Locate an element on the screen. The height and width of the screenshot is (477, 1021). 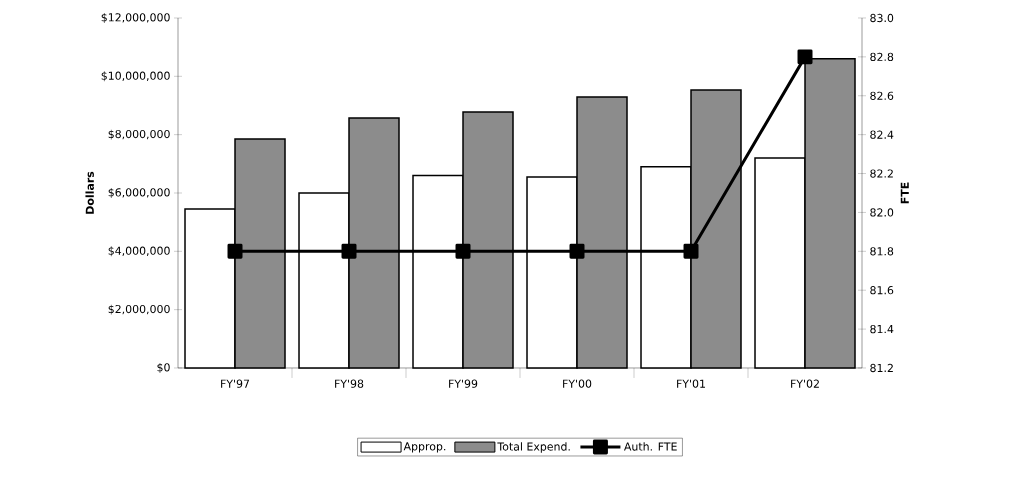
y-tick-label: $12,000,000 is located at coordinates (135, 18).